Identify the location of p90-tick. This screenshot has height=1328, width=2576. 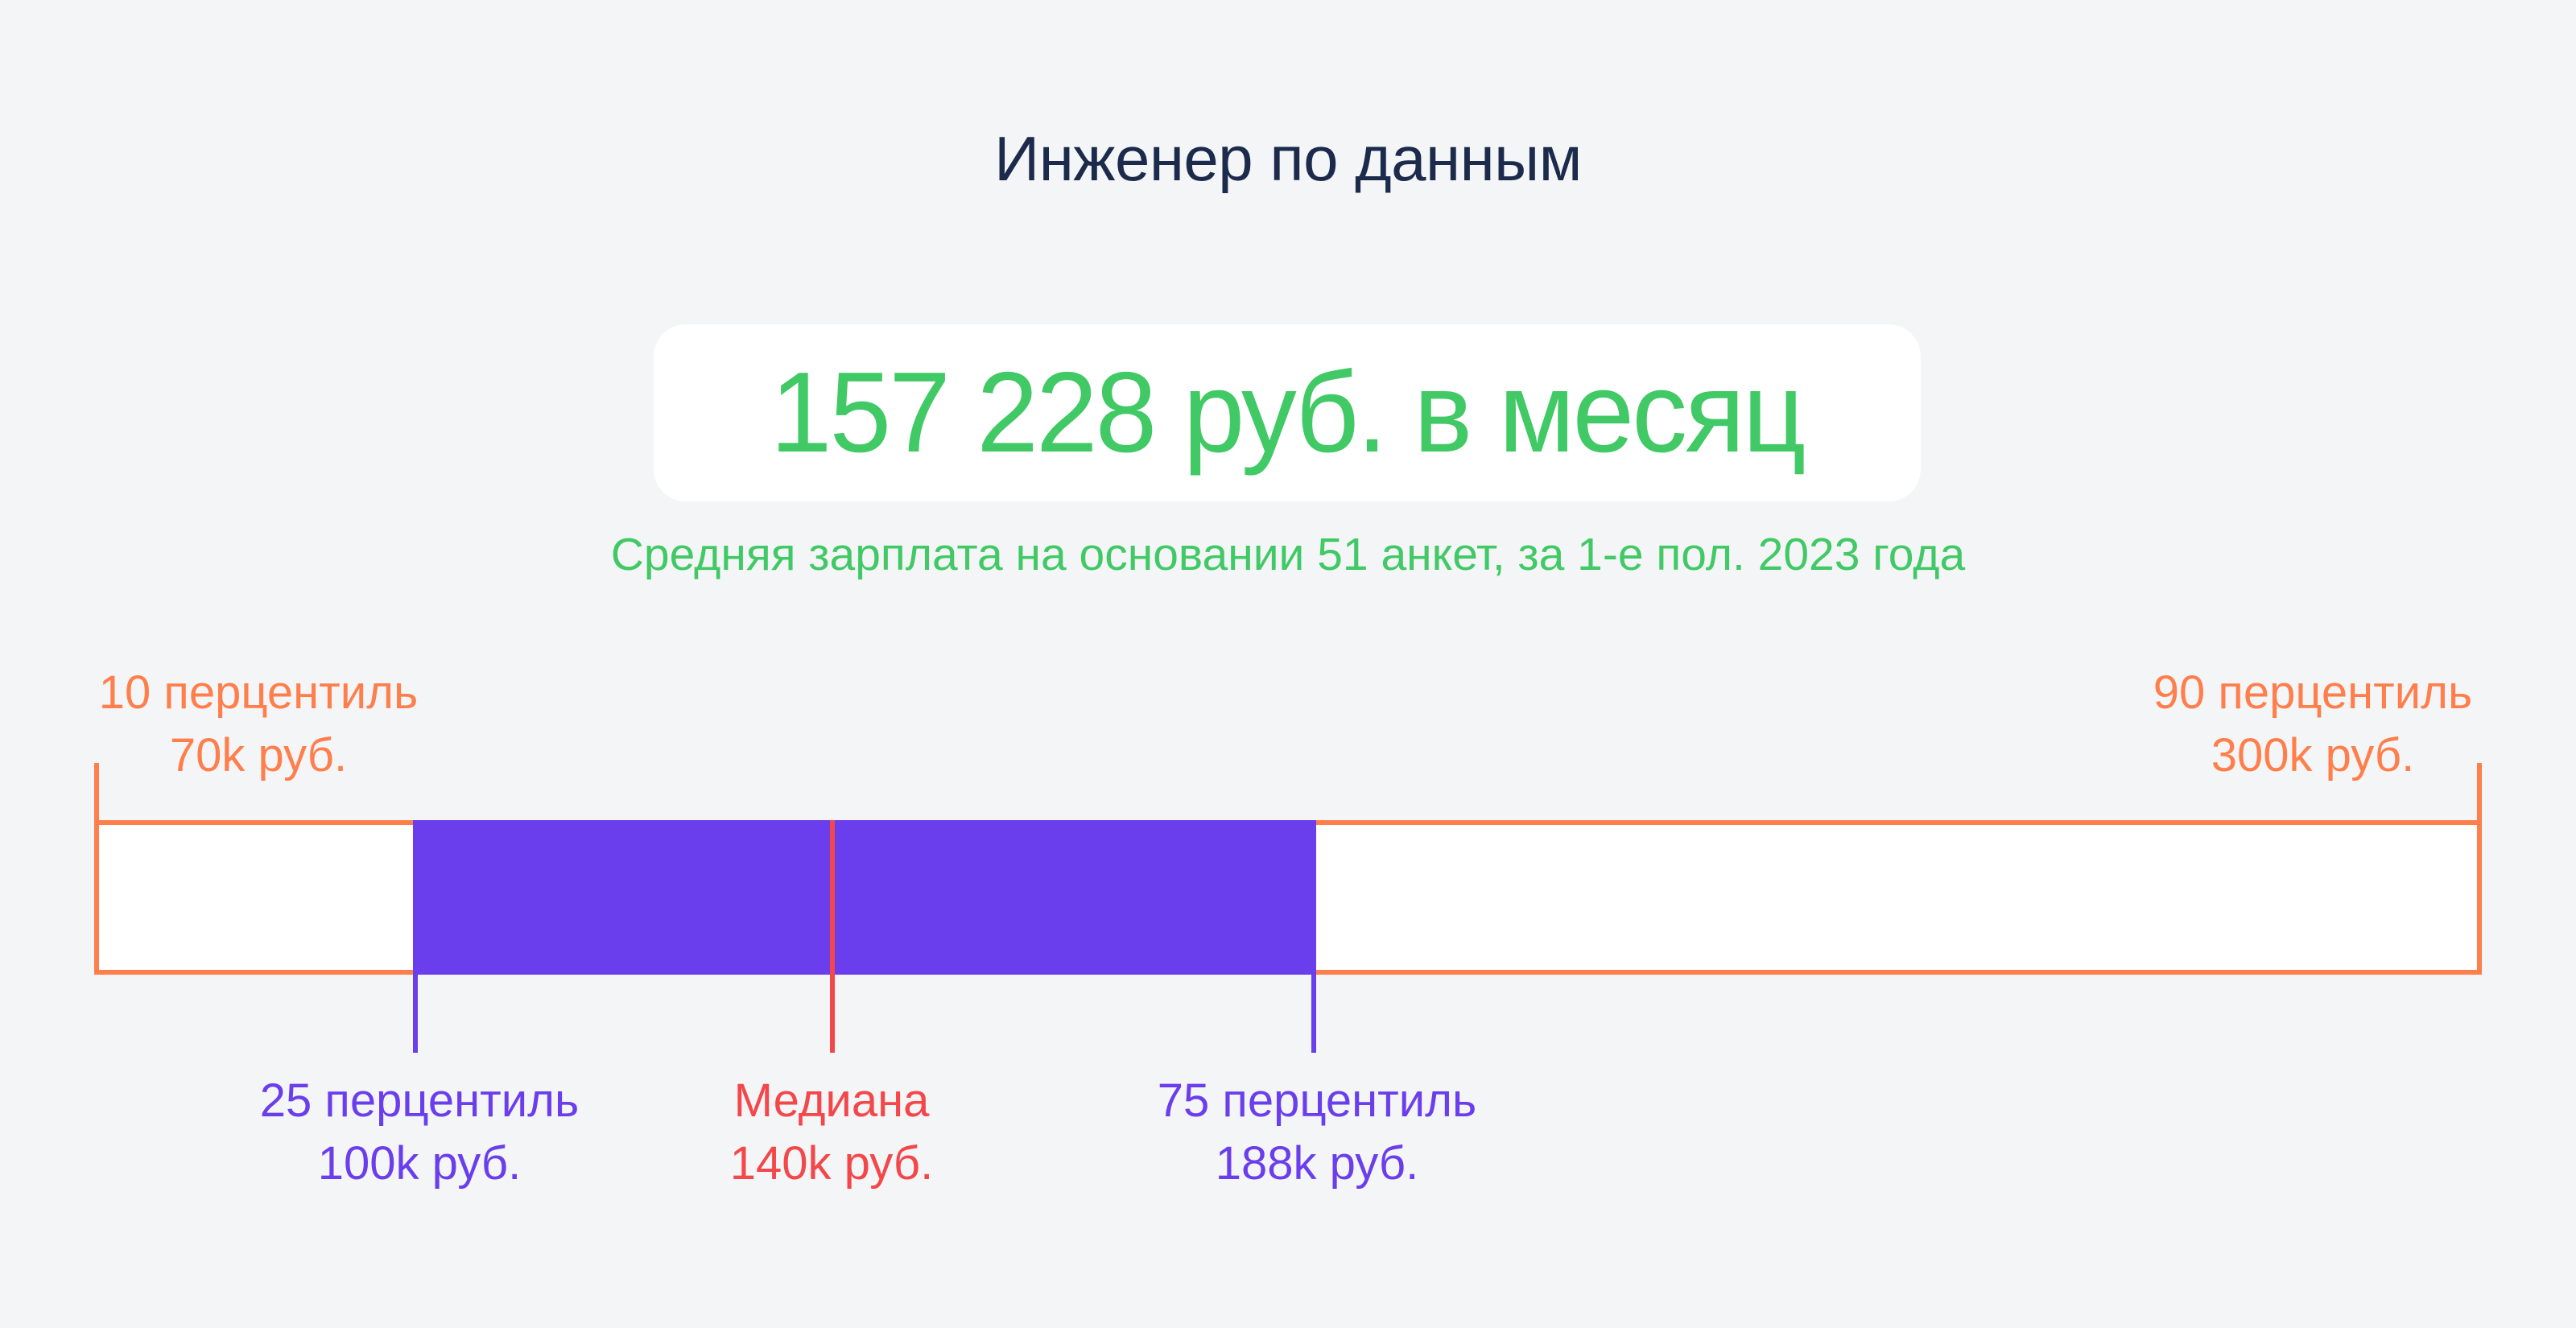
(2479, 794).